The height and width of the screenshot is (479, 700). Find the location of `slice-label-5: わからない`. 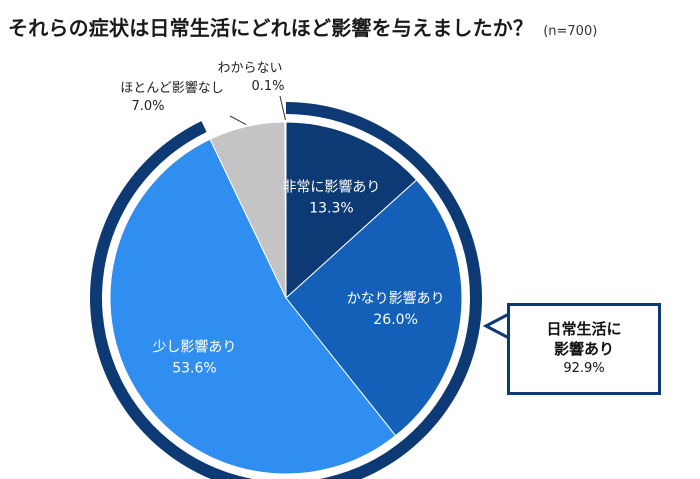

slice-label-5: わからない is located at coordinates (249, 68).